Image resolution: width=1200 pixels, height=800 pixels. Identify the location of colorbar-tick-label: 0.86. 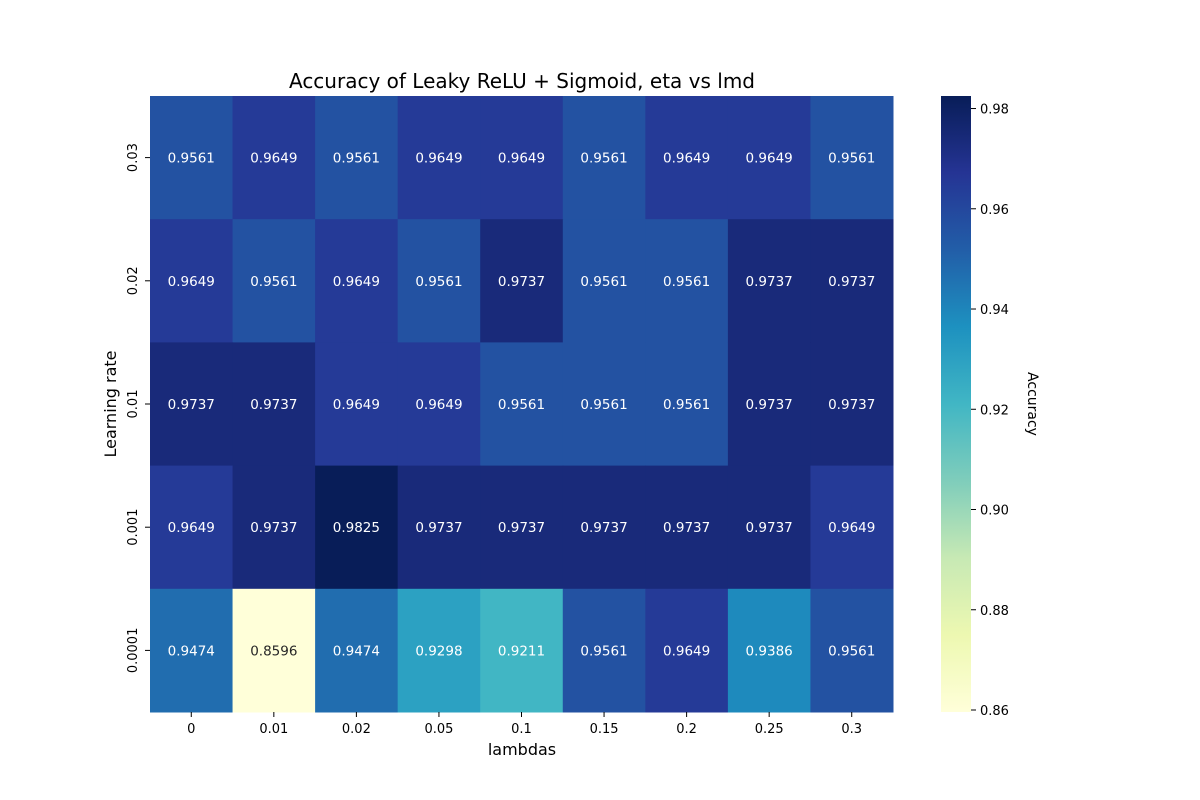
(994, 711).